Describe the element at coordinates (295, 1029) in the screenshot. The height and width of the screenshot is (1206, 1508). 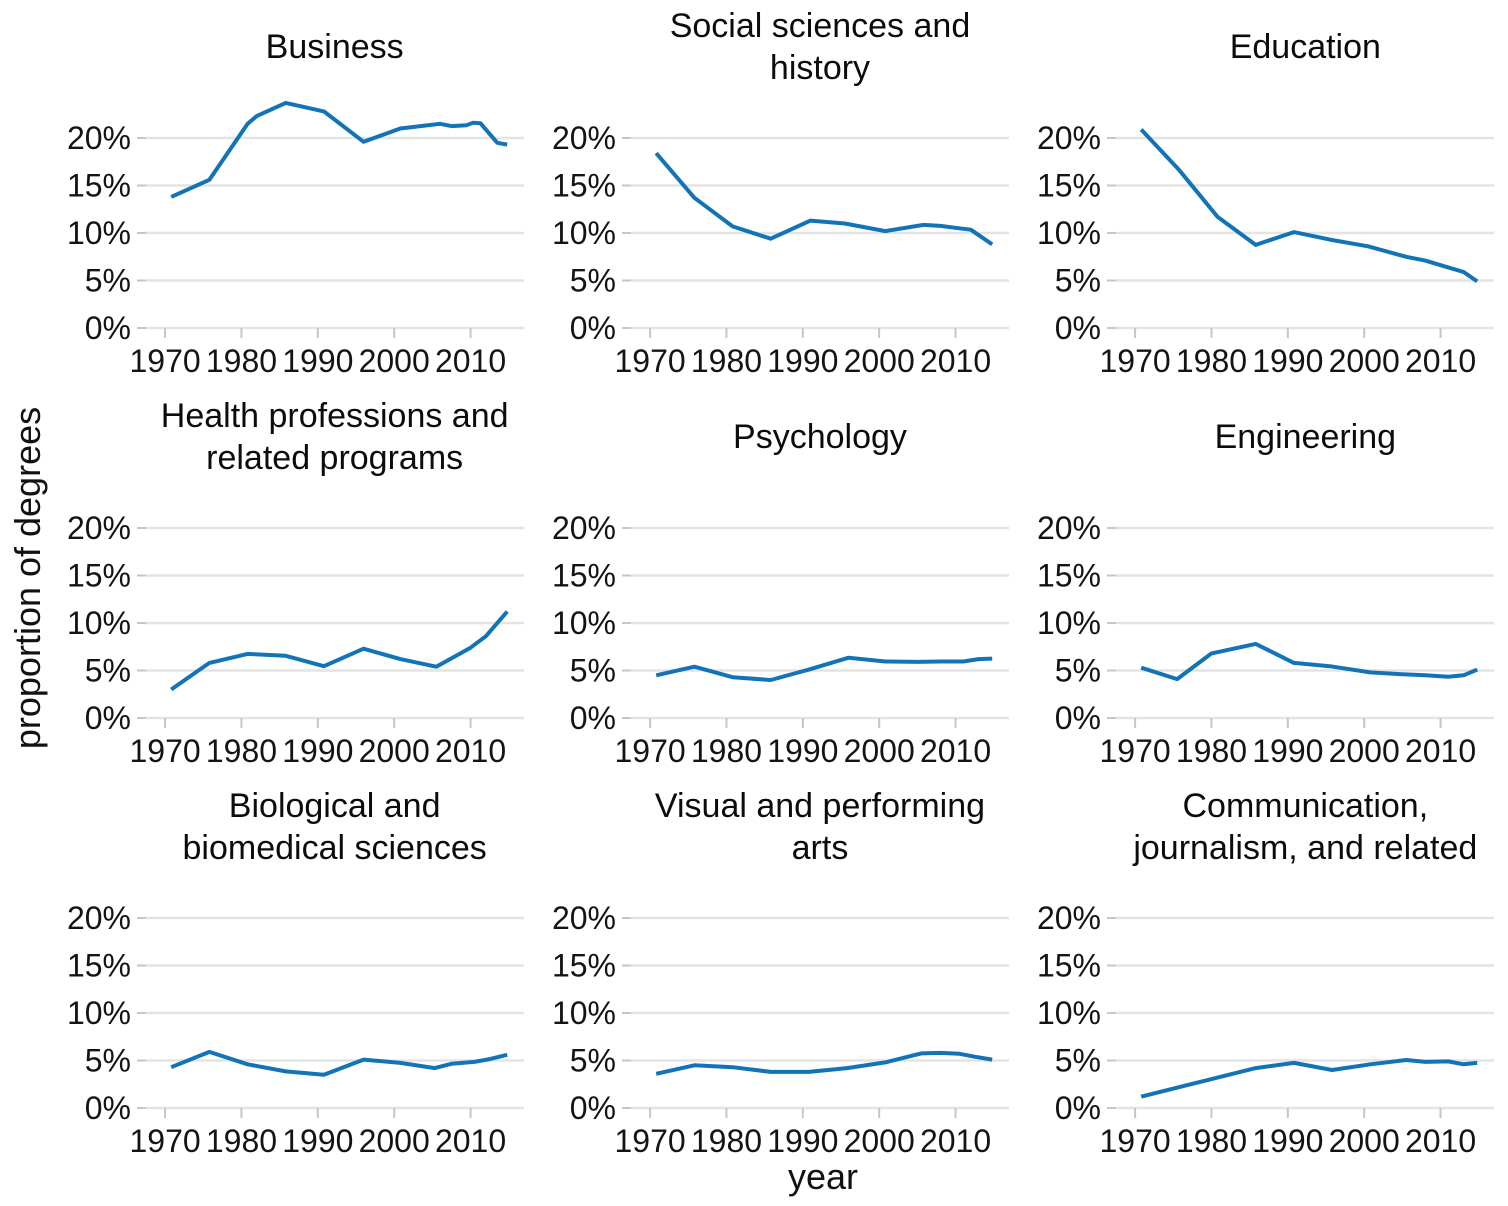
I see `line-chart-biological-sciences: 0% 5% 10% 15% 20% 1970 1980 1990 2000 2010` at that location.